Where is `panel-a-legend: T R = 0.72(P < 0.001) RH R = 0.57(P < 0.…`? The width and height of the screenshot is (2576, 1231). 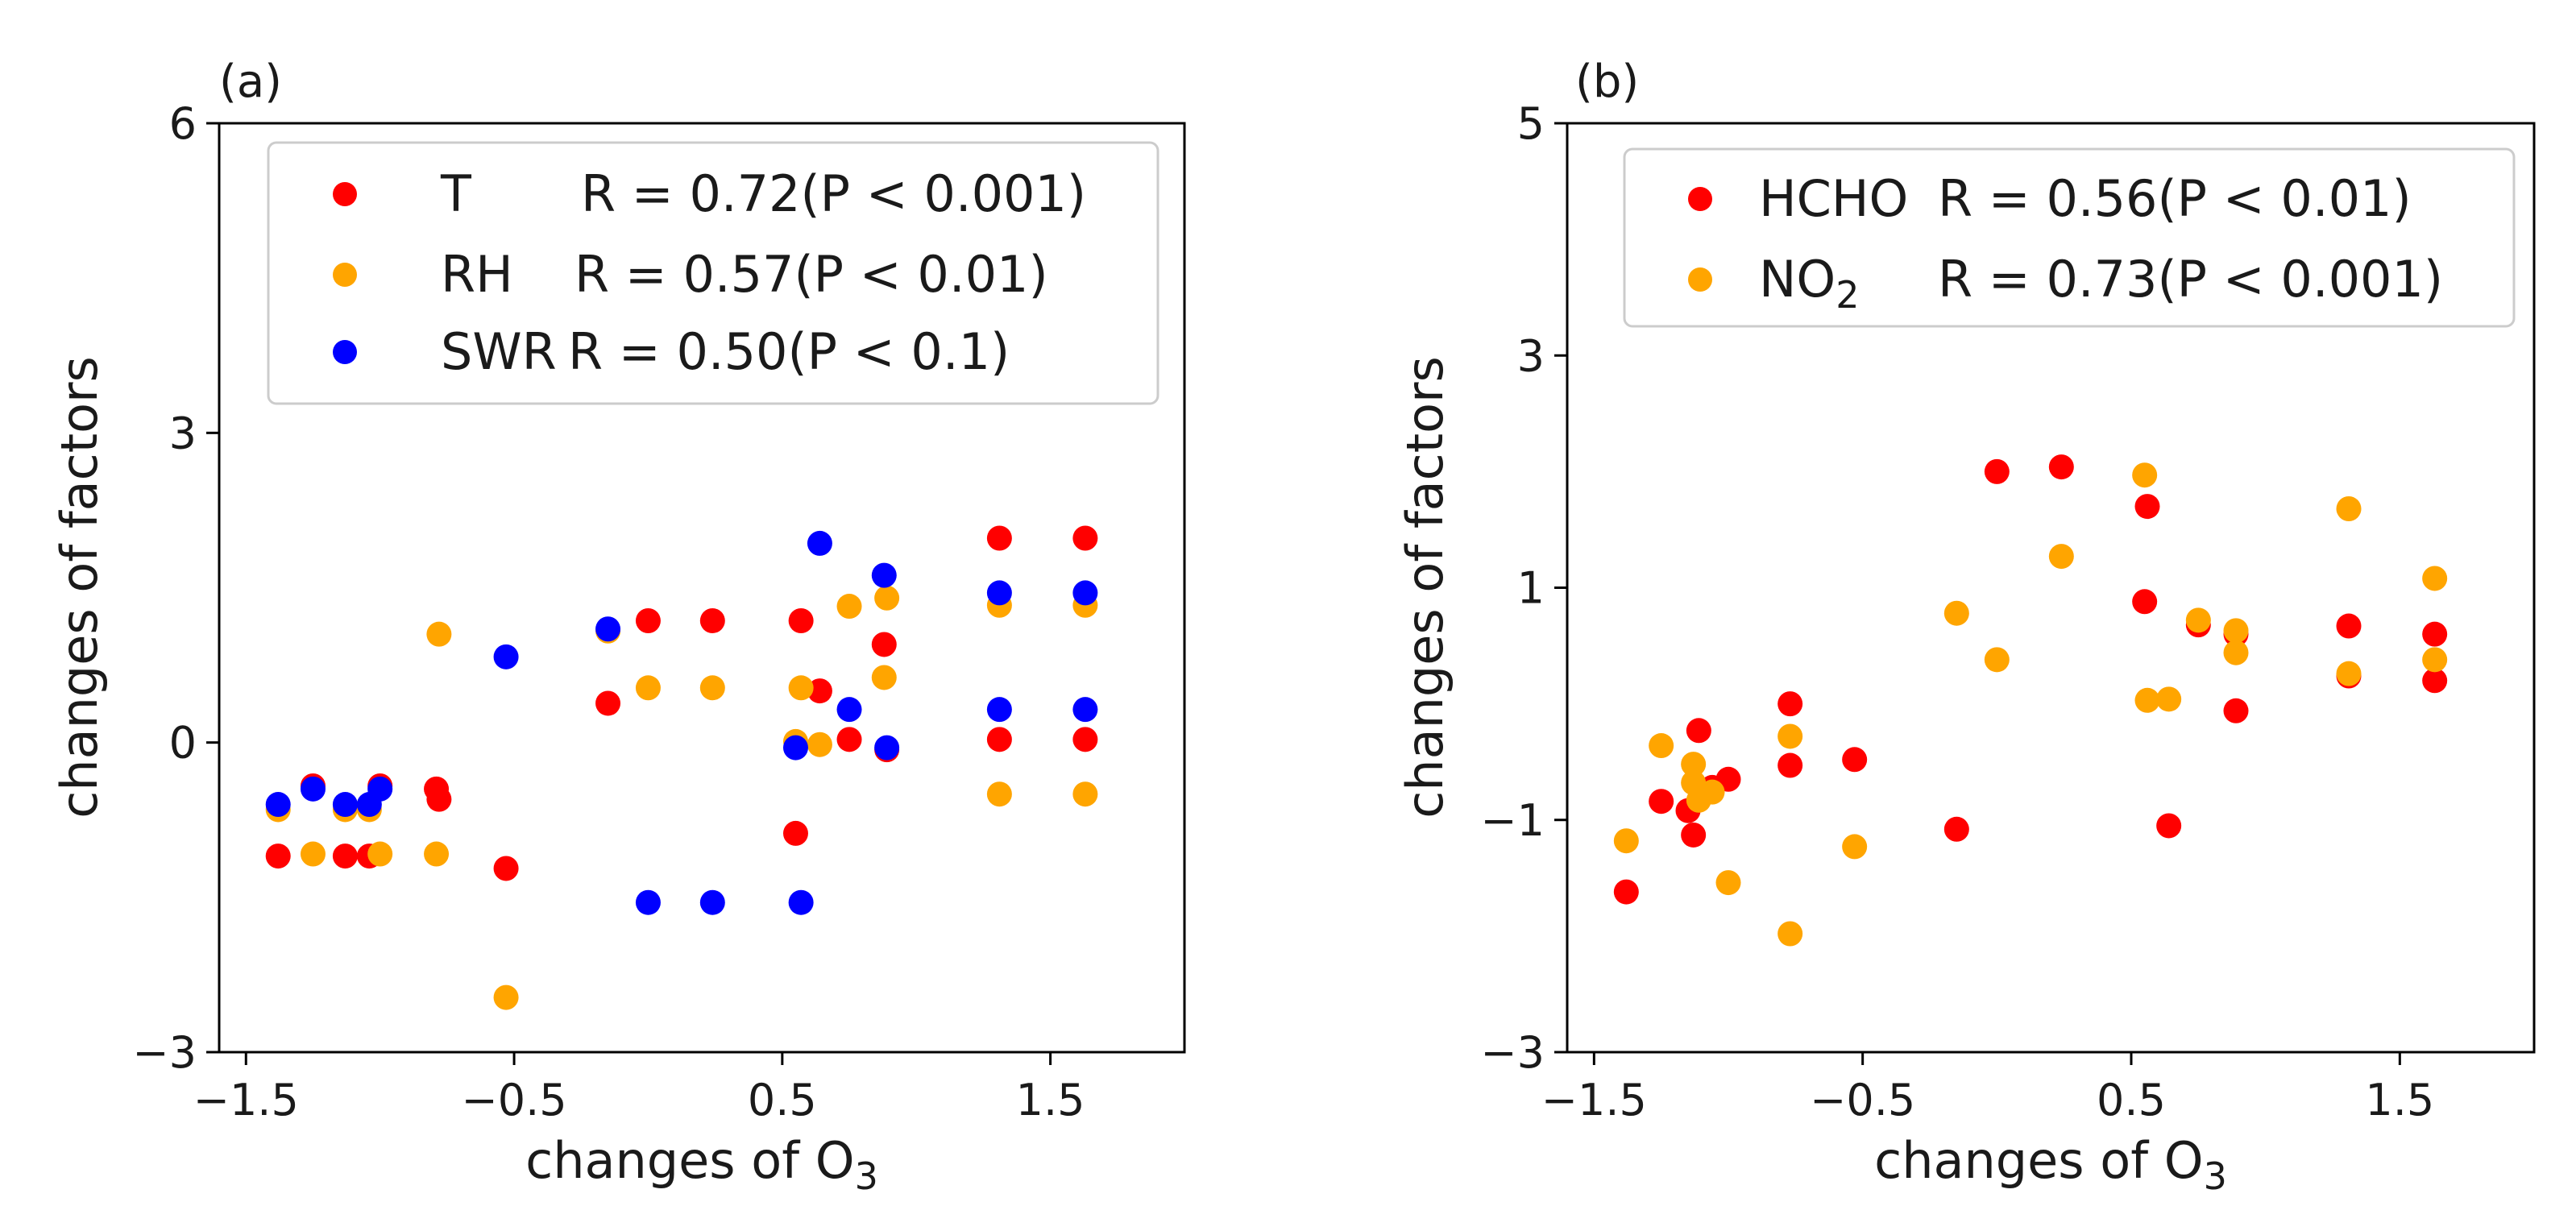
panel-a-legend: T R = 0.72(P < 0.001) RH R = 0.57(P < 0.… is located at coordinates (713, 273).